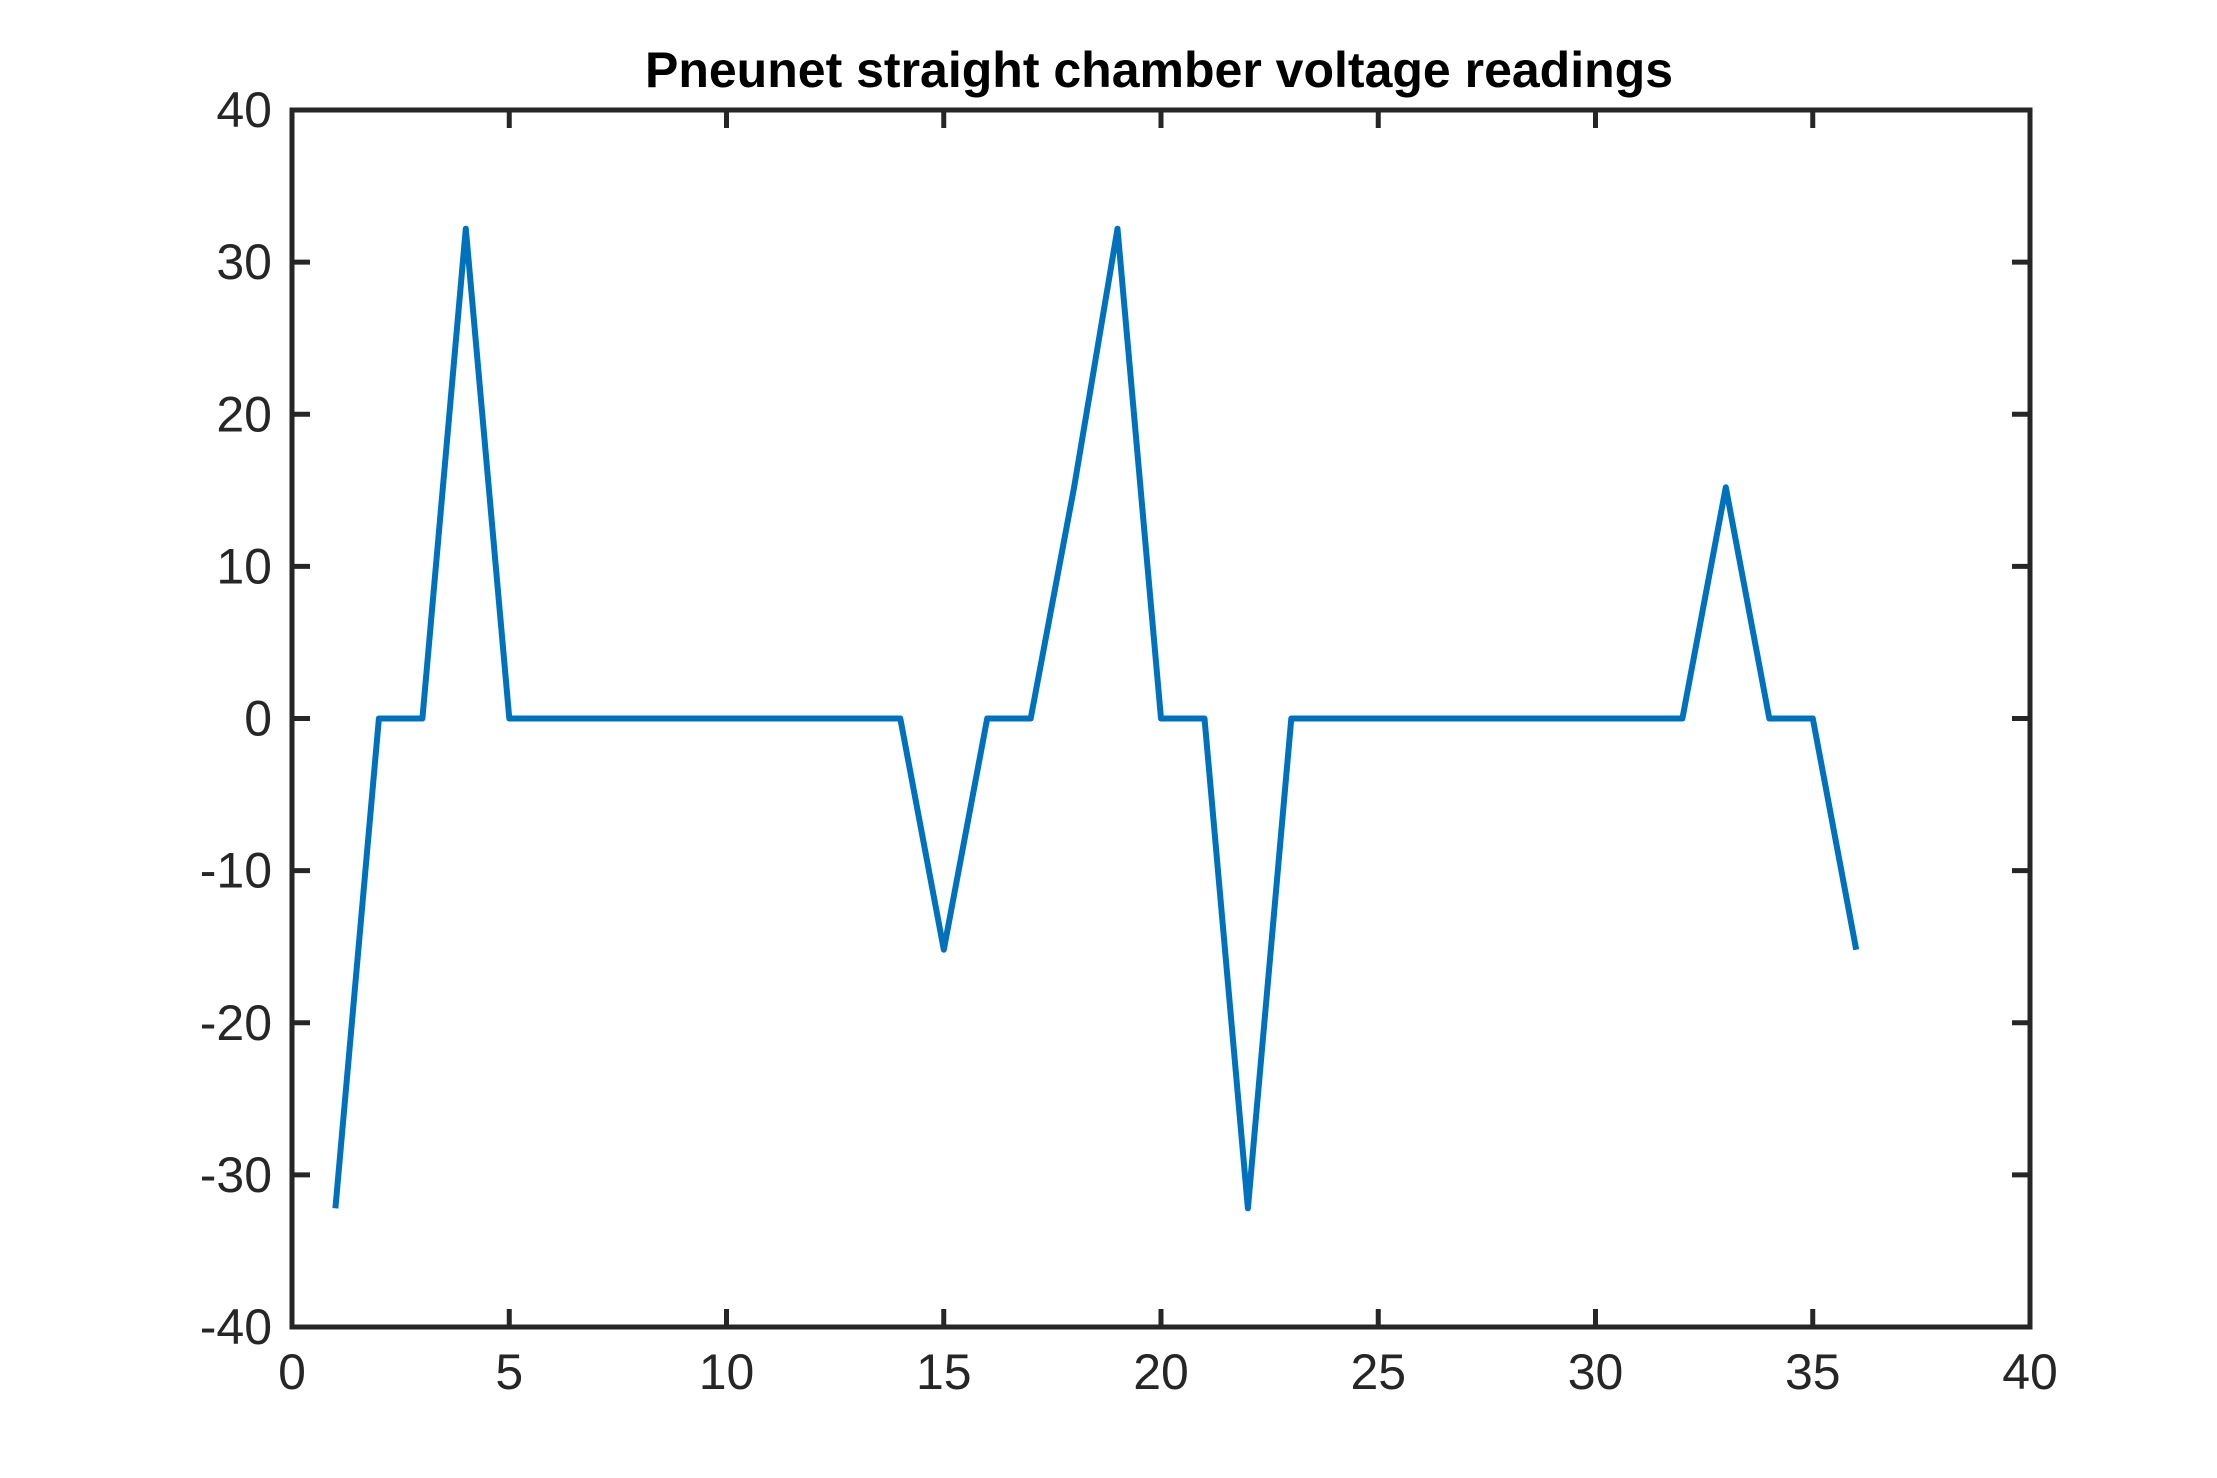 The image size is (2217, 1478). Describe the element at coordinates (1161, 1372) in the screenshot. I see `x-tick-label: 20` at that location.